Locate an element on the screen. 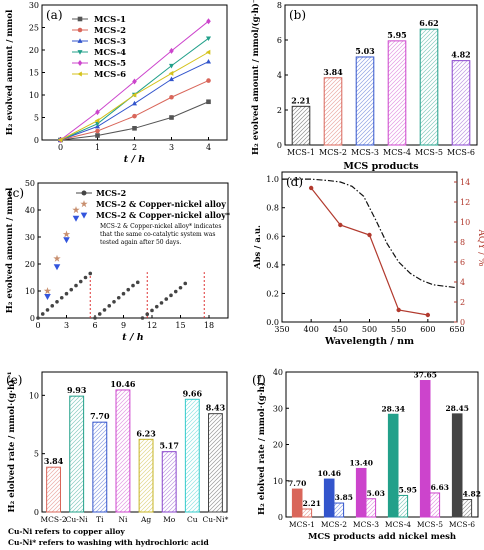  y2-tick-label: 2 is located at coordinates (462, 302).